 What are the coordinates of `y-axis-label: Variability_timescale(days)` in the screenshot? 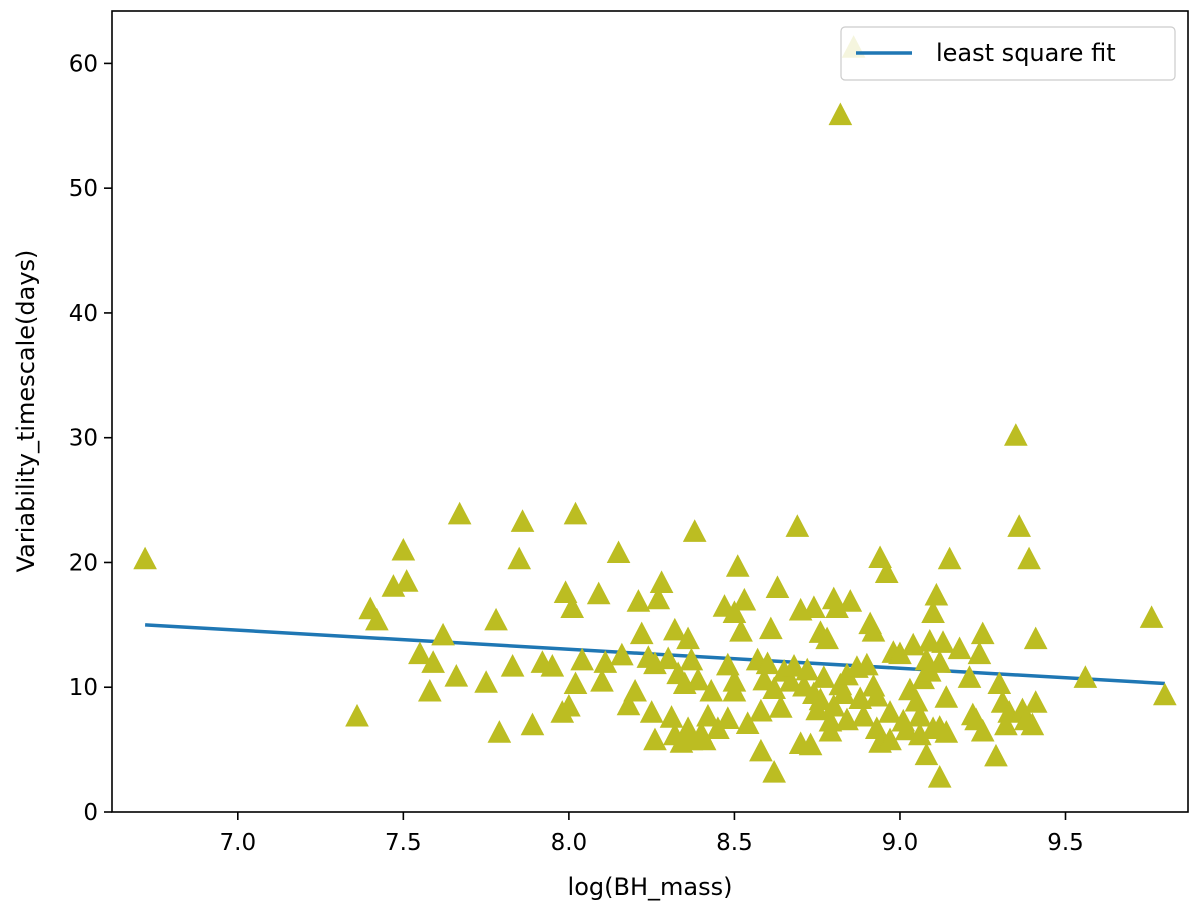 It's located at (26, 411).